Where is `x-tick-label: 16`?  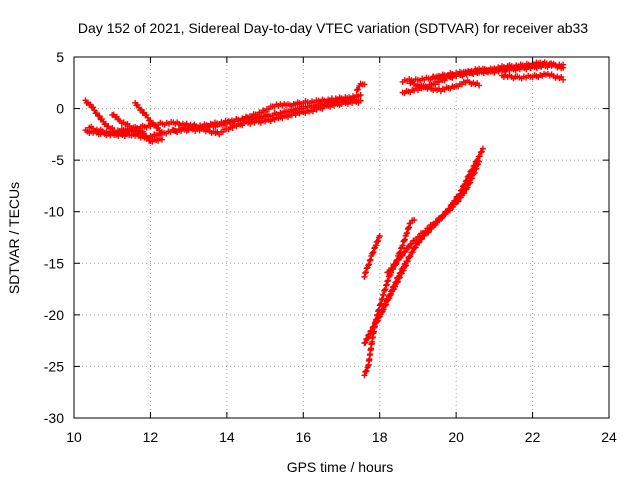 x-tick-label: 16 is located at coordinates (303, 437).